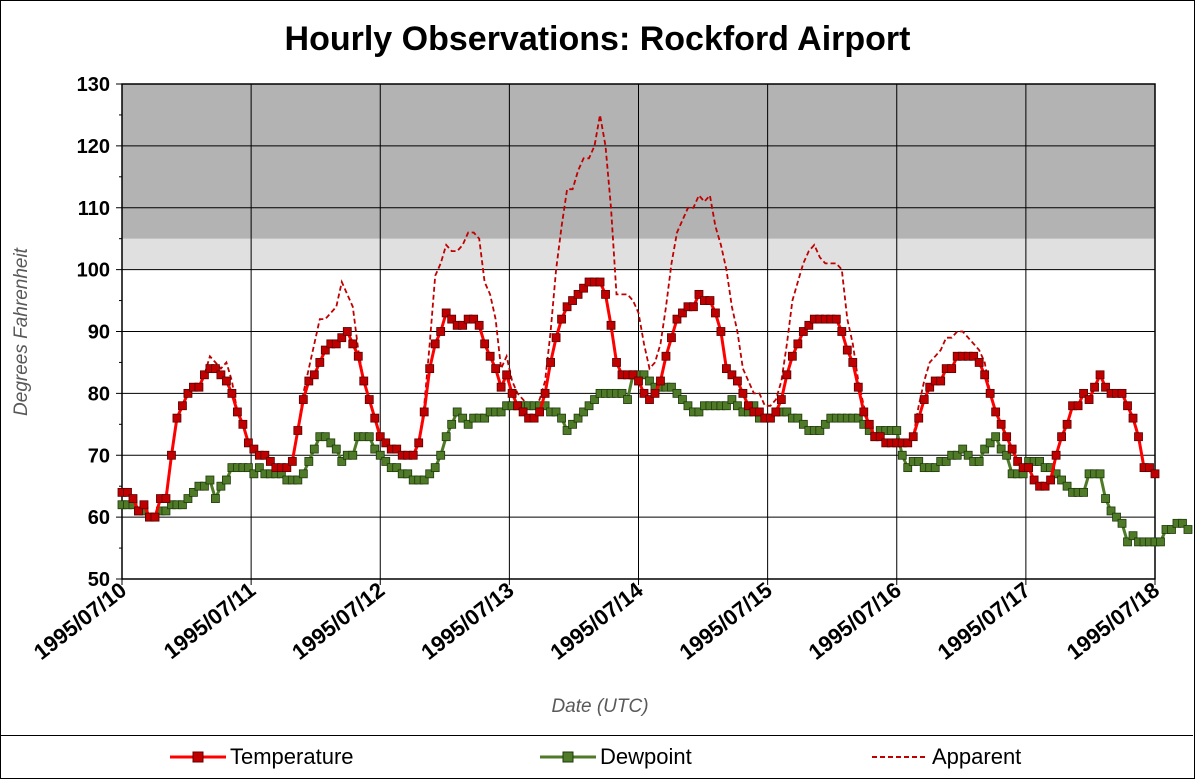  Describe the element at coordinates (93, 271) in the screenshot. I see `y-tick-label: 100` at that location.